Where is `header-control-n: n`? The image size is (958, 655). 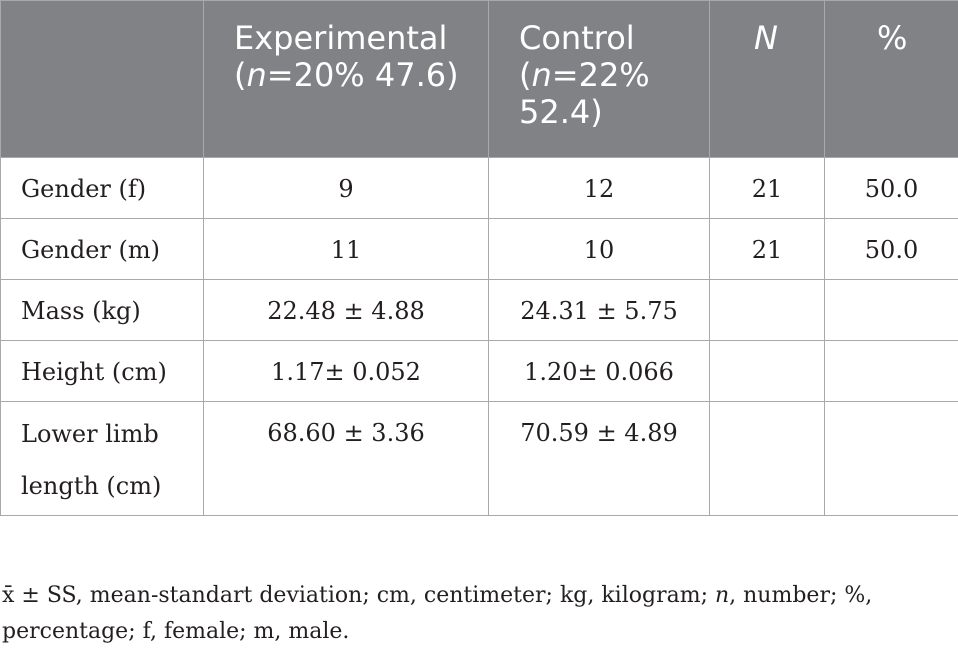
header-control-n: n is located at coordinates (541, 75).